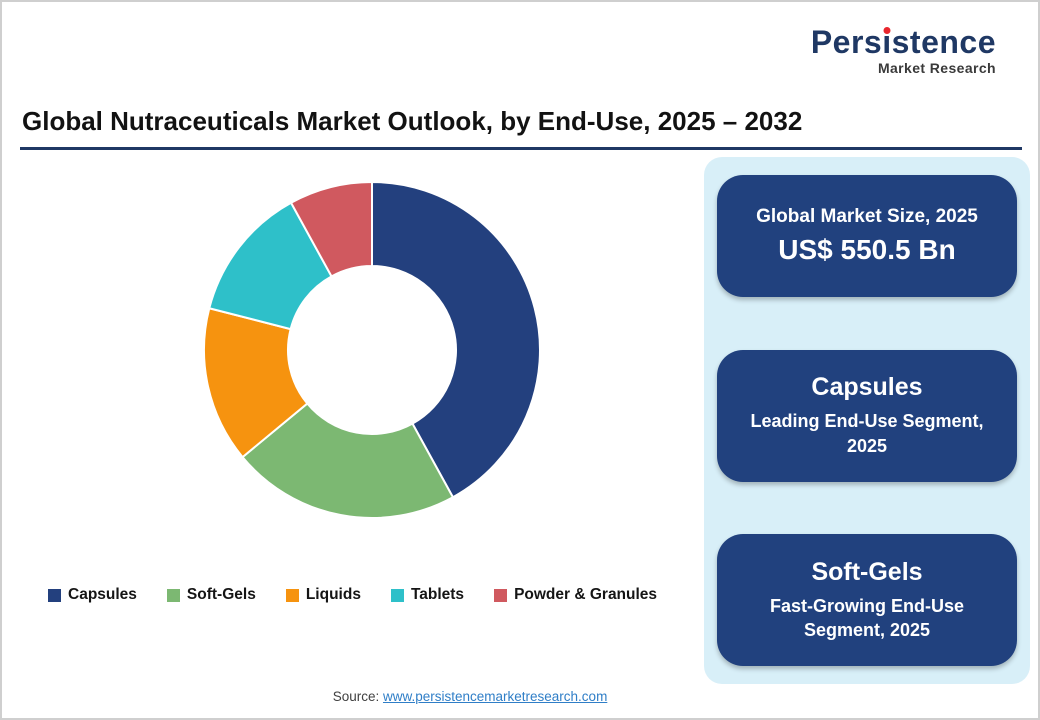 The image size is (1040, 720). I want to click on legend-label: Powder & Granules, so click(586, 594).